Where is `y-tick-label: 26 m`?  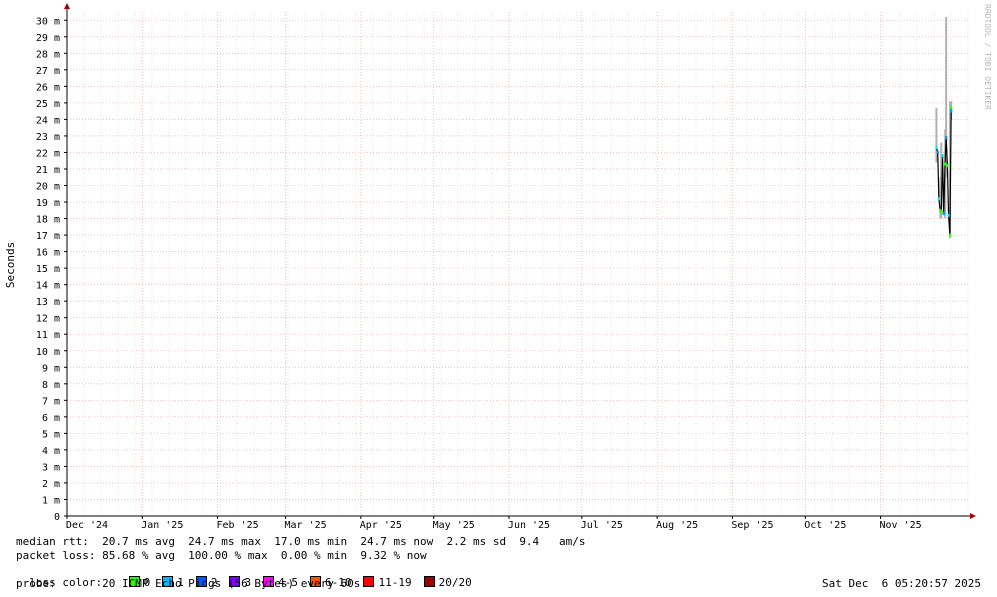 y-tick-label: 26 m is located at coordinates (48, 87).